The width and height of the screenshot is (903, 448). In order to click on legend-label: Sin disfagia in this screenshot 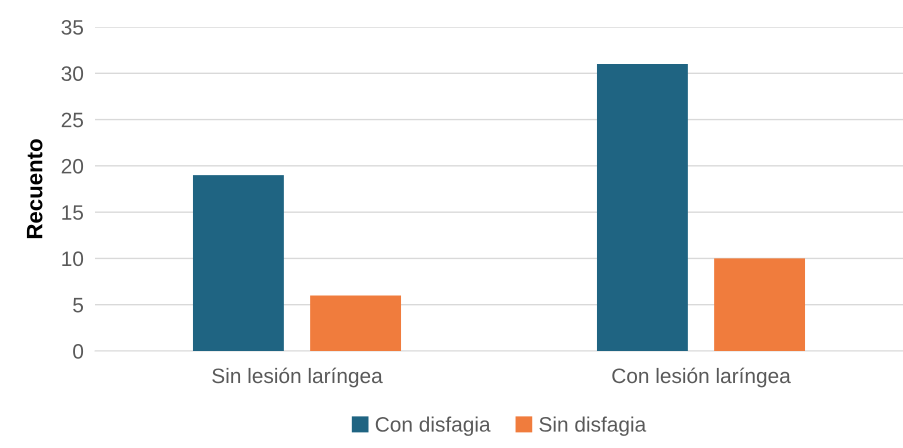, I will do `click(592, 426)`.